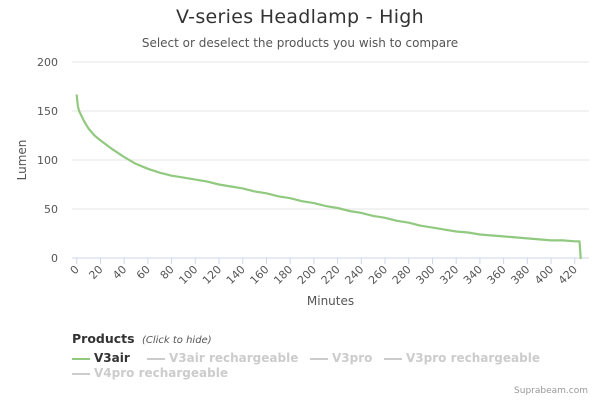 The height and width of the screenshot is (400, 600). Describe the element at coordinates (103, 338) in the screenshot. I see `legend-title-text: Products` at that location.